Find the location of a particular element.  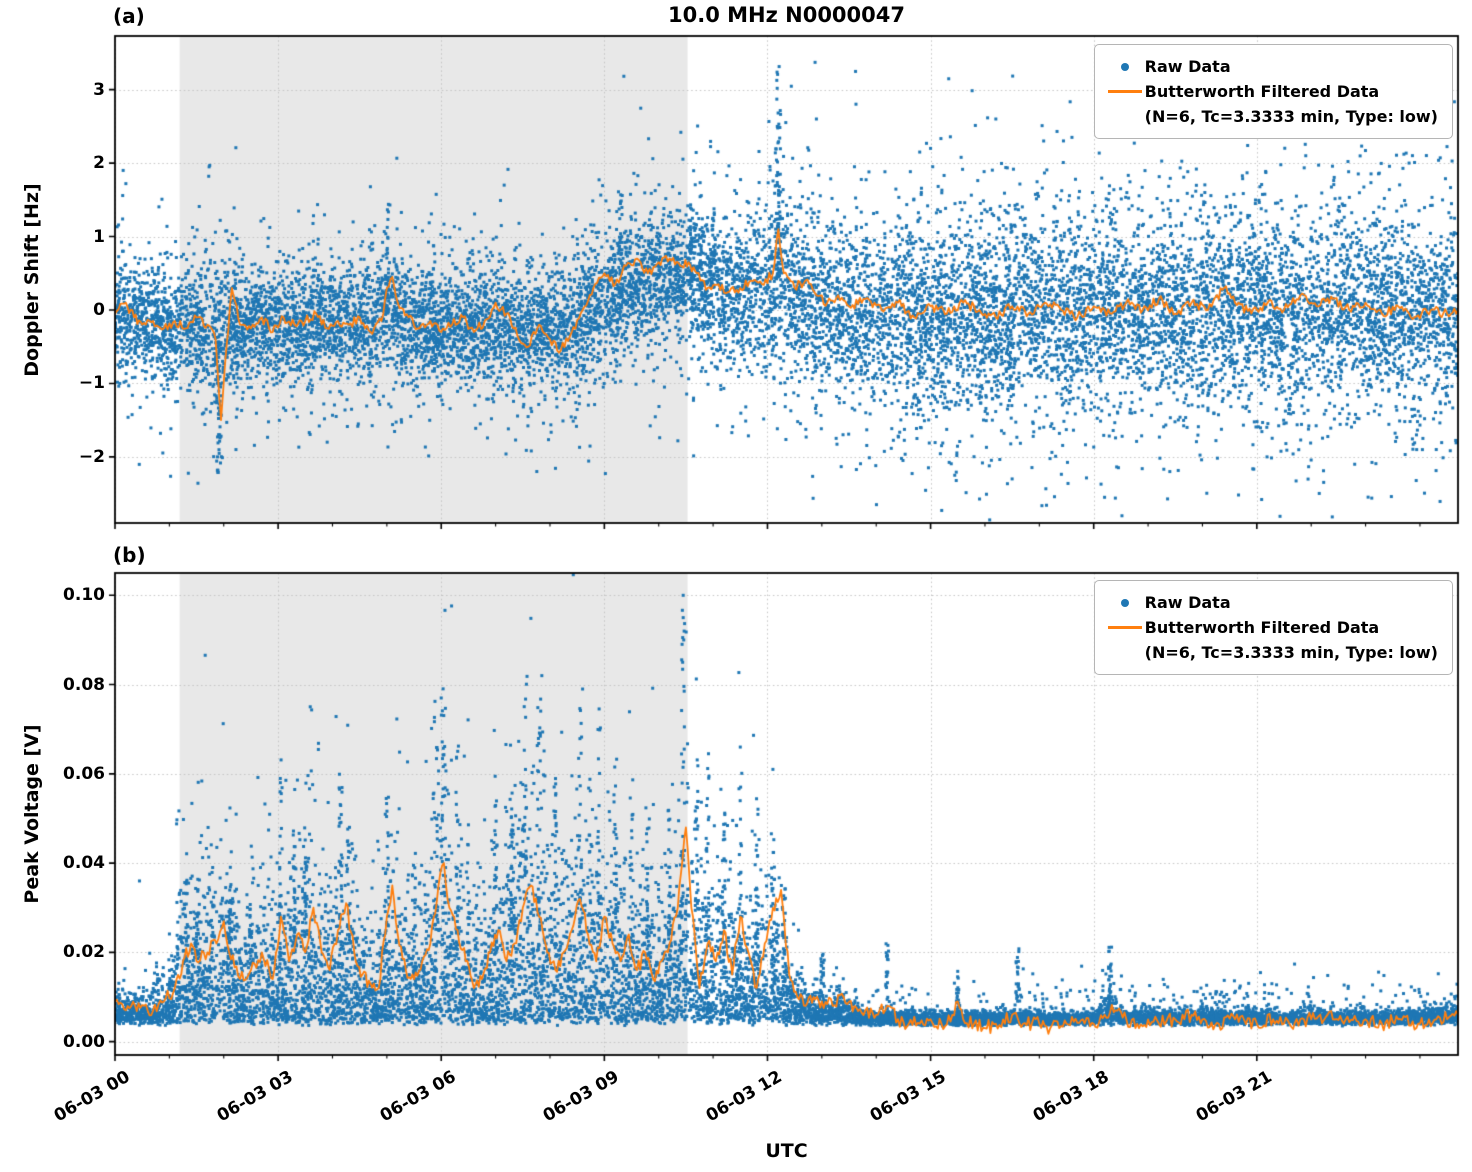

y-tick-label-b: 0.08 is located at coordinates (84, 684).